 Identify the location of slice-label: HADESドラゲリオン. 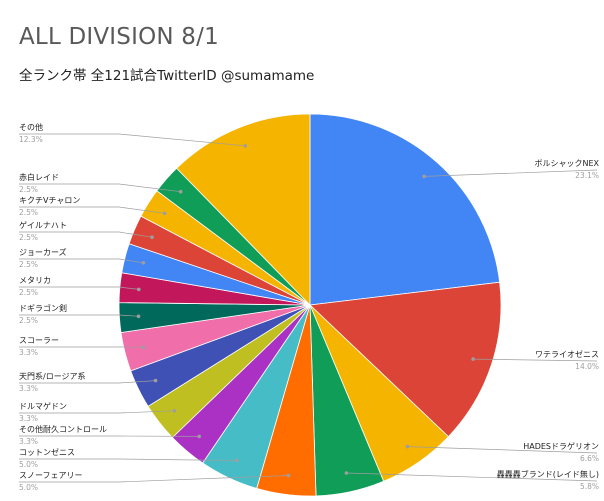
(561, 446).